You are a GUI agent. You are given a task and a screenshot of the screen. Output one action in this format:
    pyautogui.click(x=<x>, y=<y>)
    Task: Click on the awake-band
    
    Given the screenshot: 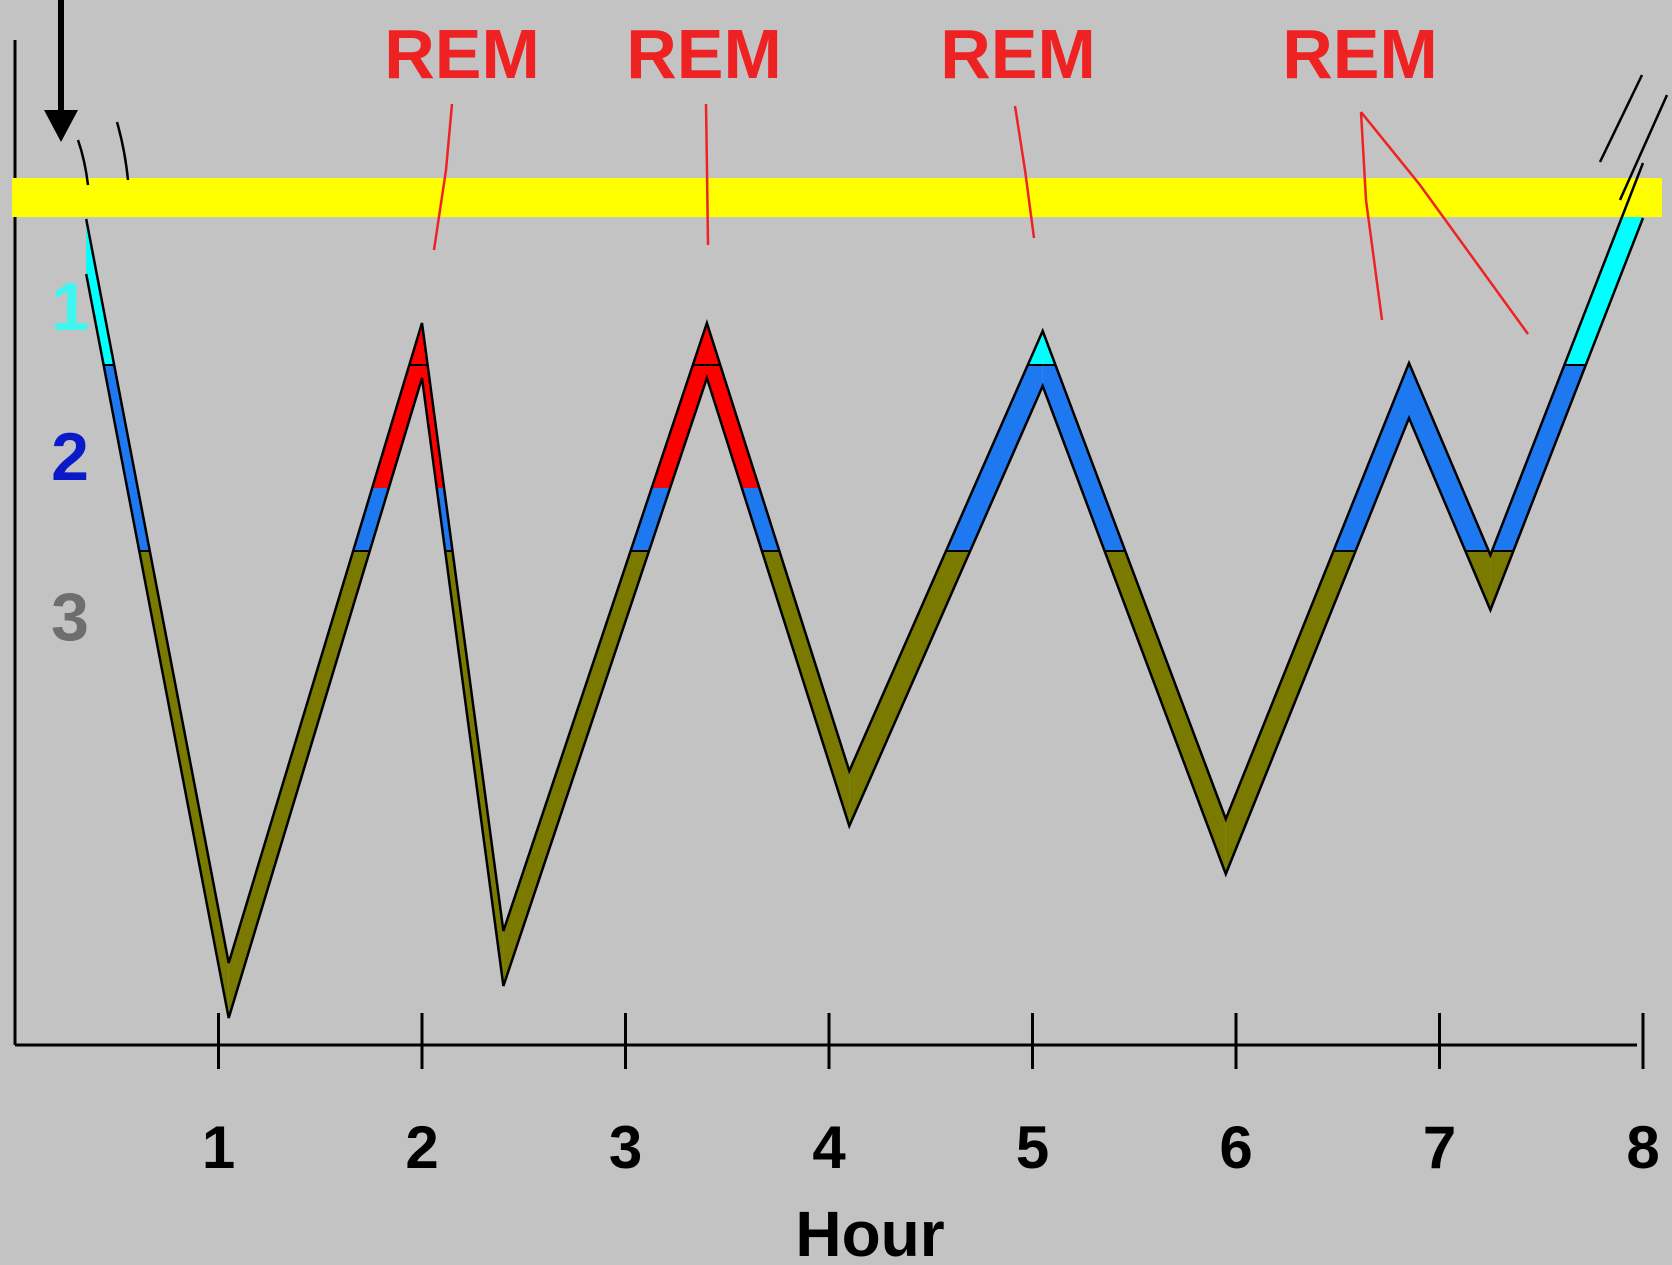 What is the action you would take?
    pyautogui.click(x=837, y=197)
    